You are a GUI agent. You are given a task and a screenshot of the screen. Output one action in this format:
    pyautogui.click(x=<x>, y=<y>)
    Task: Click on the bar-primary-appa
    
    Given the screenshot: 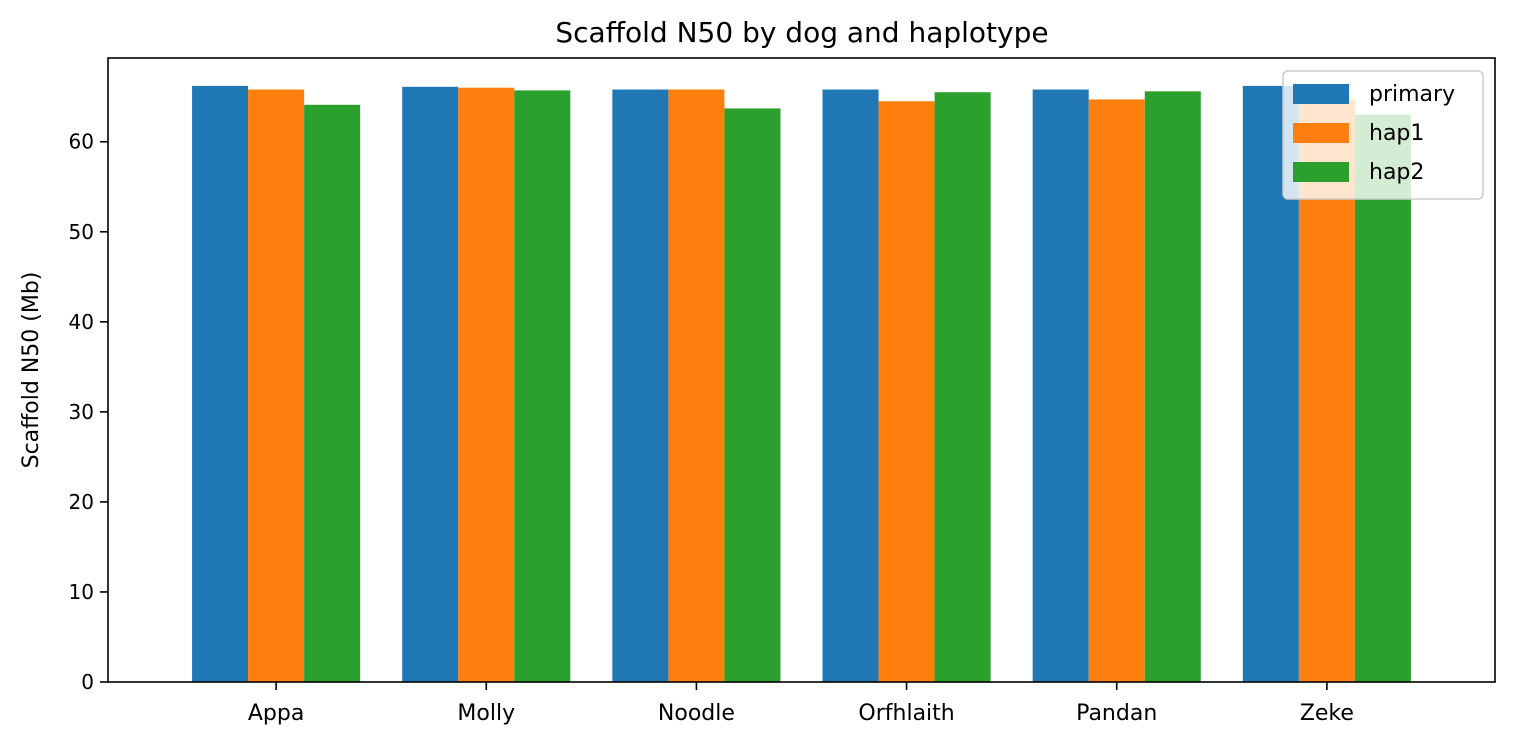 What is the action you would take?
    pyautogui.click(x=220, y=383)
    